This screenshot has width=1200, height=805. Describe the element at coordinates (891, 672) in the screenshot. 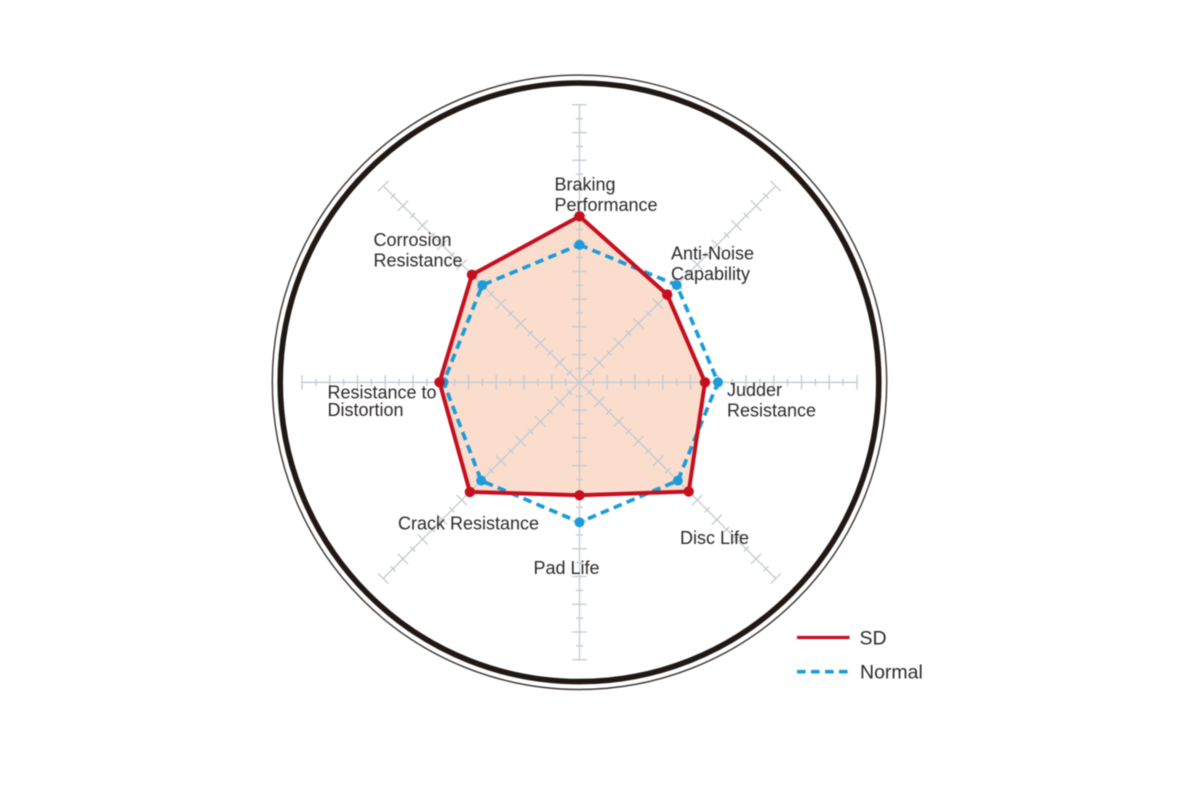

I see `svg-text: Normal` at that location.